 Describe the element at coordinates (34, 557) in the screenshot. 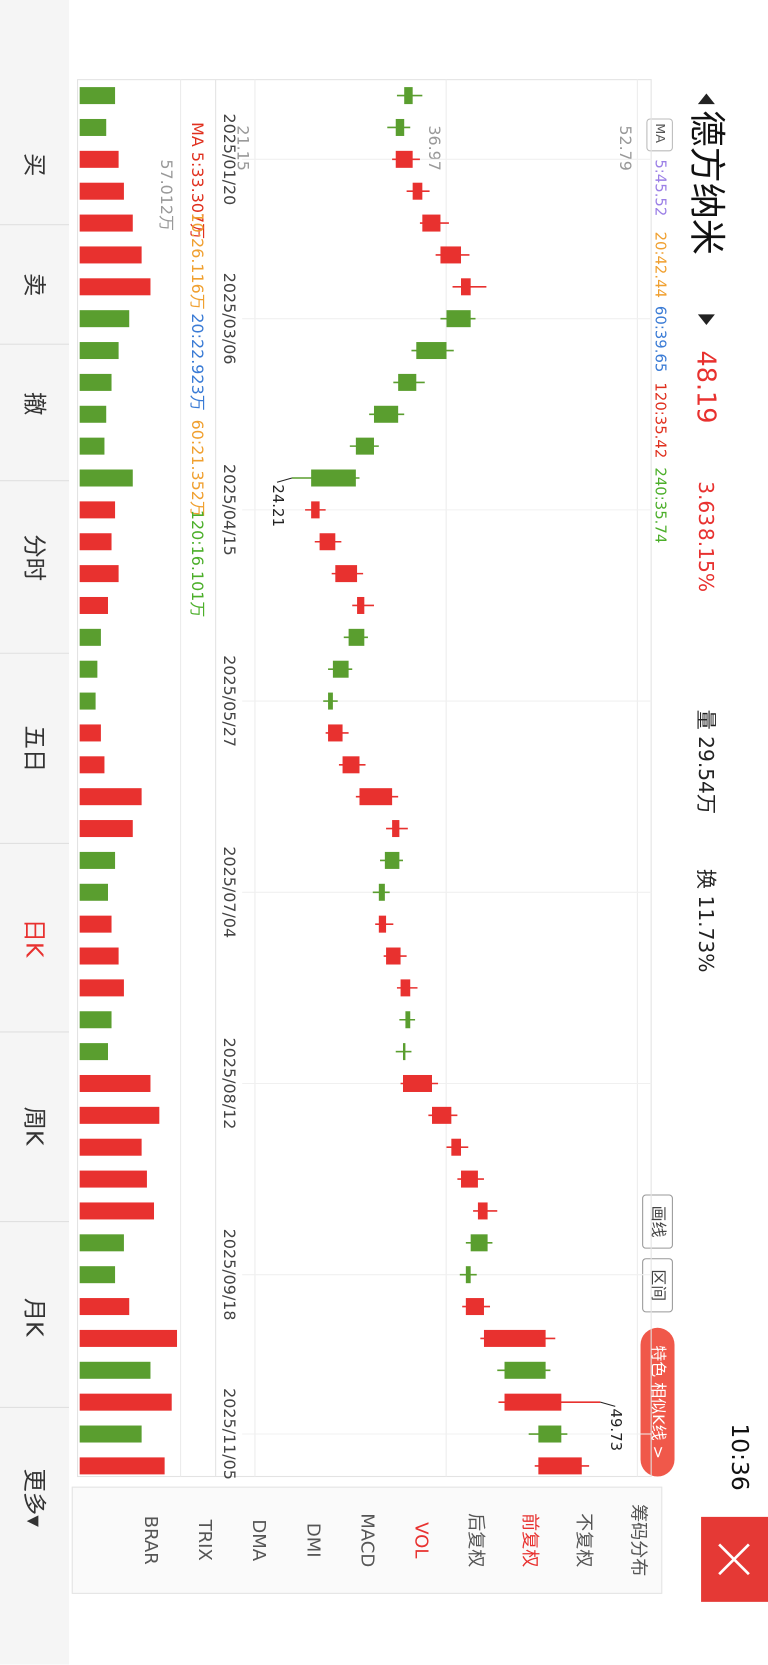

I see `tab: 分时` at that location.